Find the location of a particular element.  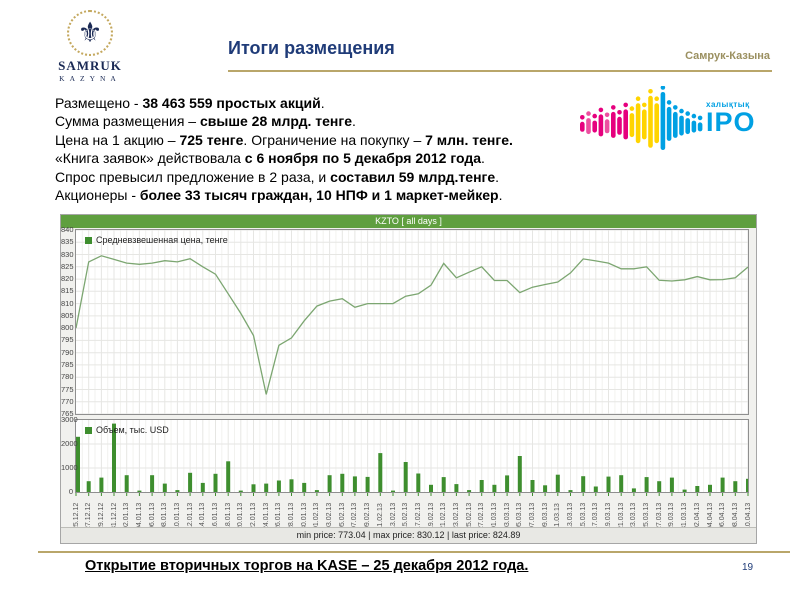

ipo-text-big: IPO is located at coordinates (731, 122).